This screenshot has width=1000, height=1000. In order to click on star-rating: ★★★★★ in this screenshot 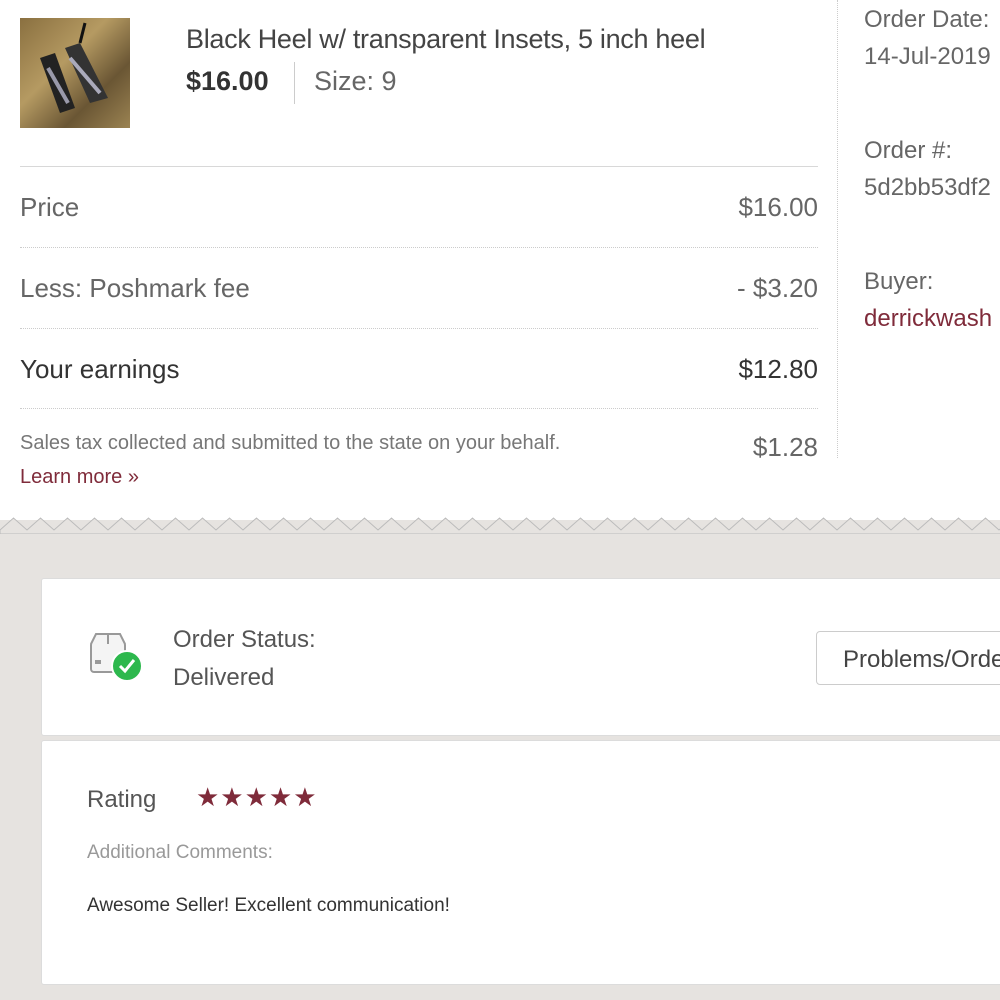, I will do `click(257, 797)`.